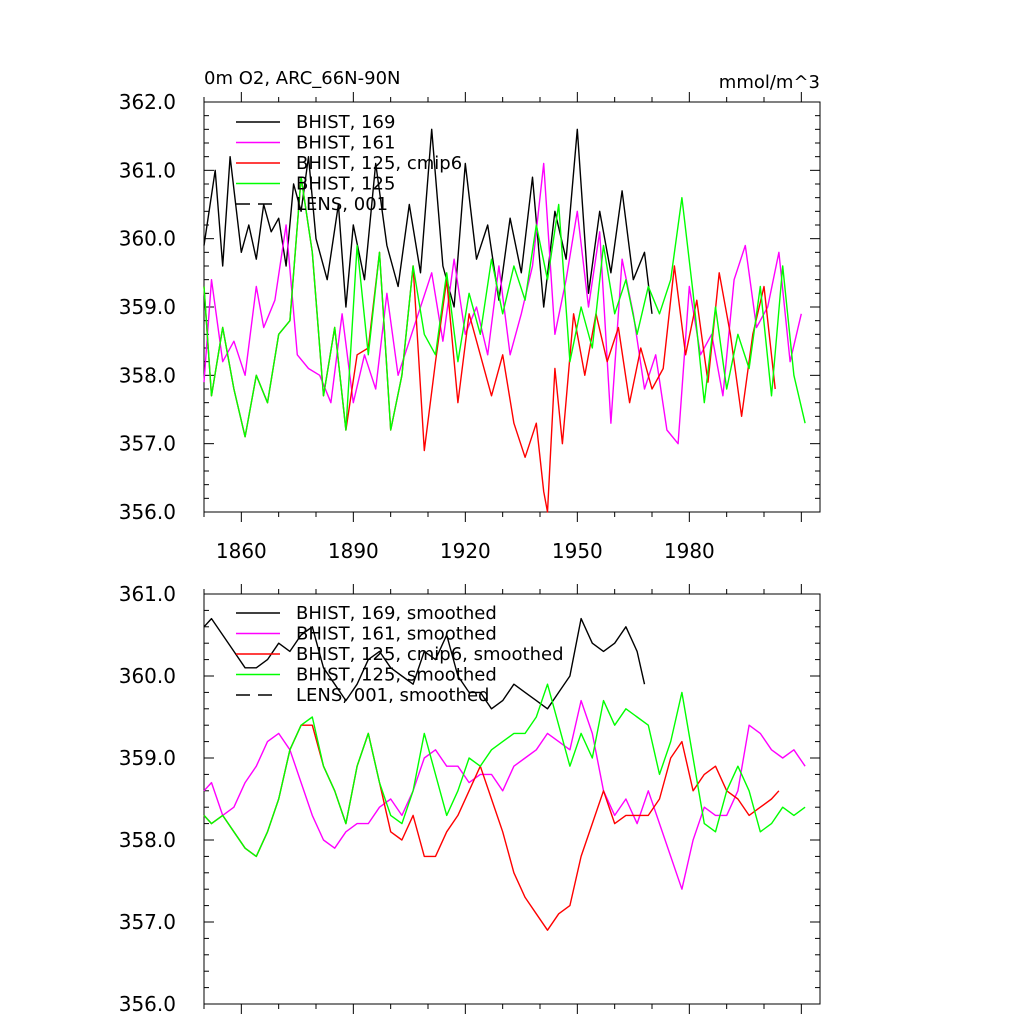 This screenshot has width=1024, height=1024. I want to click on legend-label: BHIST, 125, cmip6, smoothed, so click(430, 654).